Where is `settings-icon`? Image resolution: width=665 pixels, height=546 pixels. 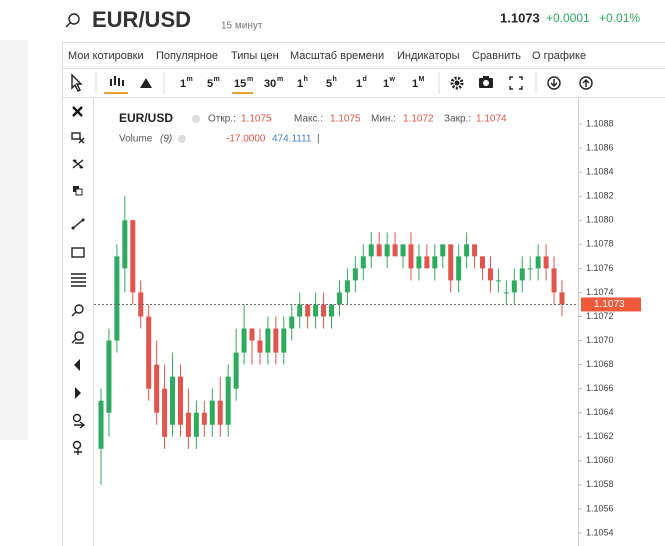 settings-icon is located at coordinates (457, 83).